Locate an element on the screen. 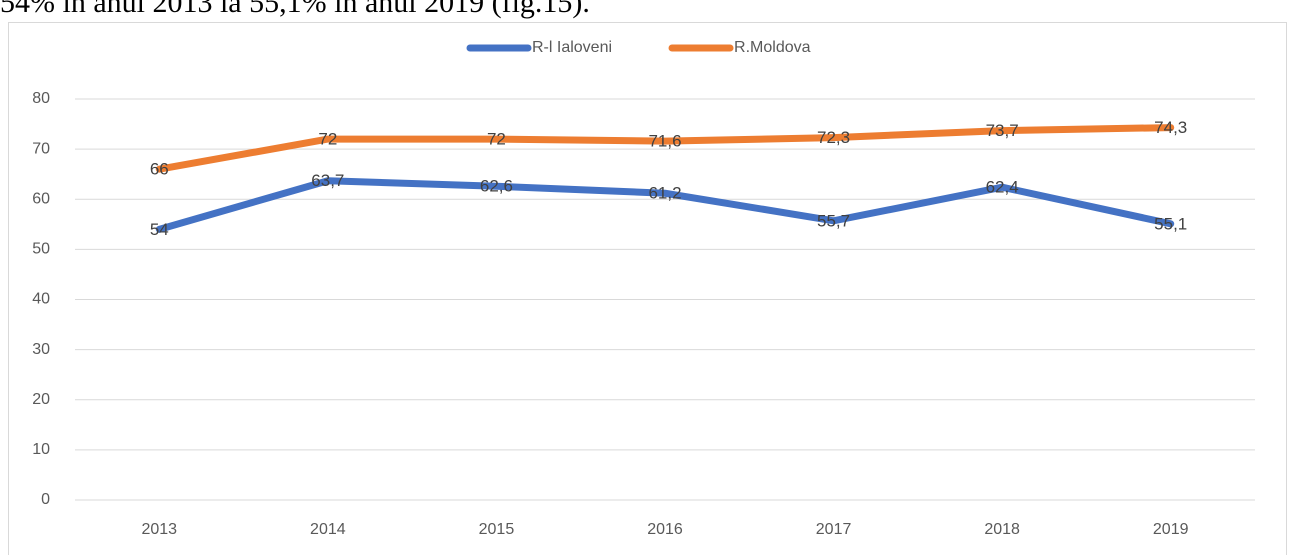 The width and height of the screenshot is (1293, 555). data-label: 72,3 is located at coordinates (833, 137).